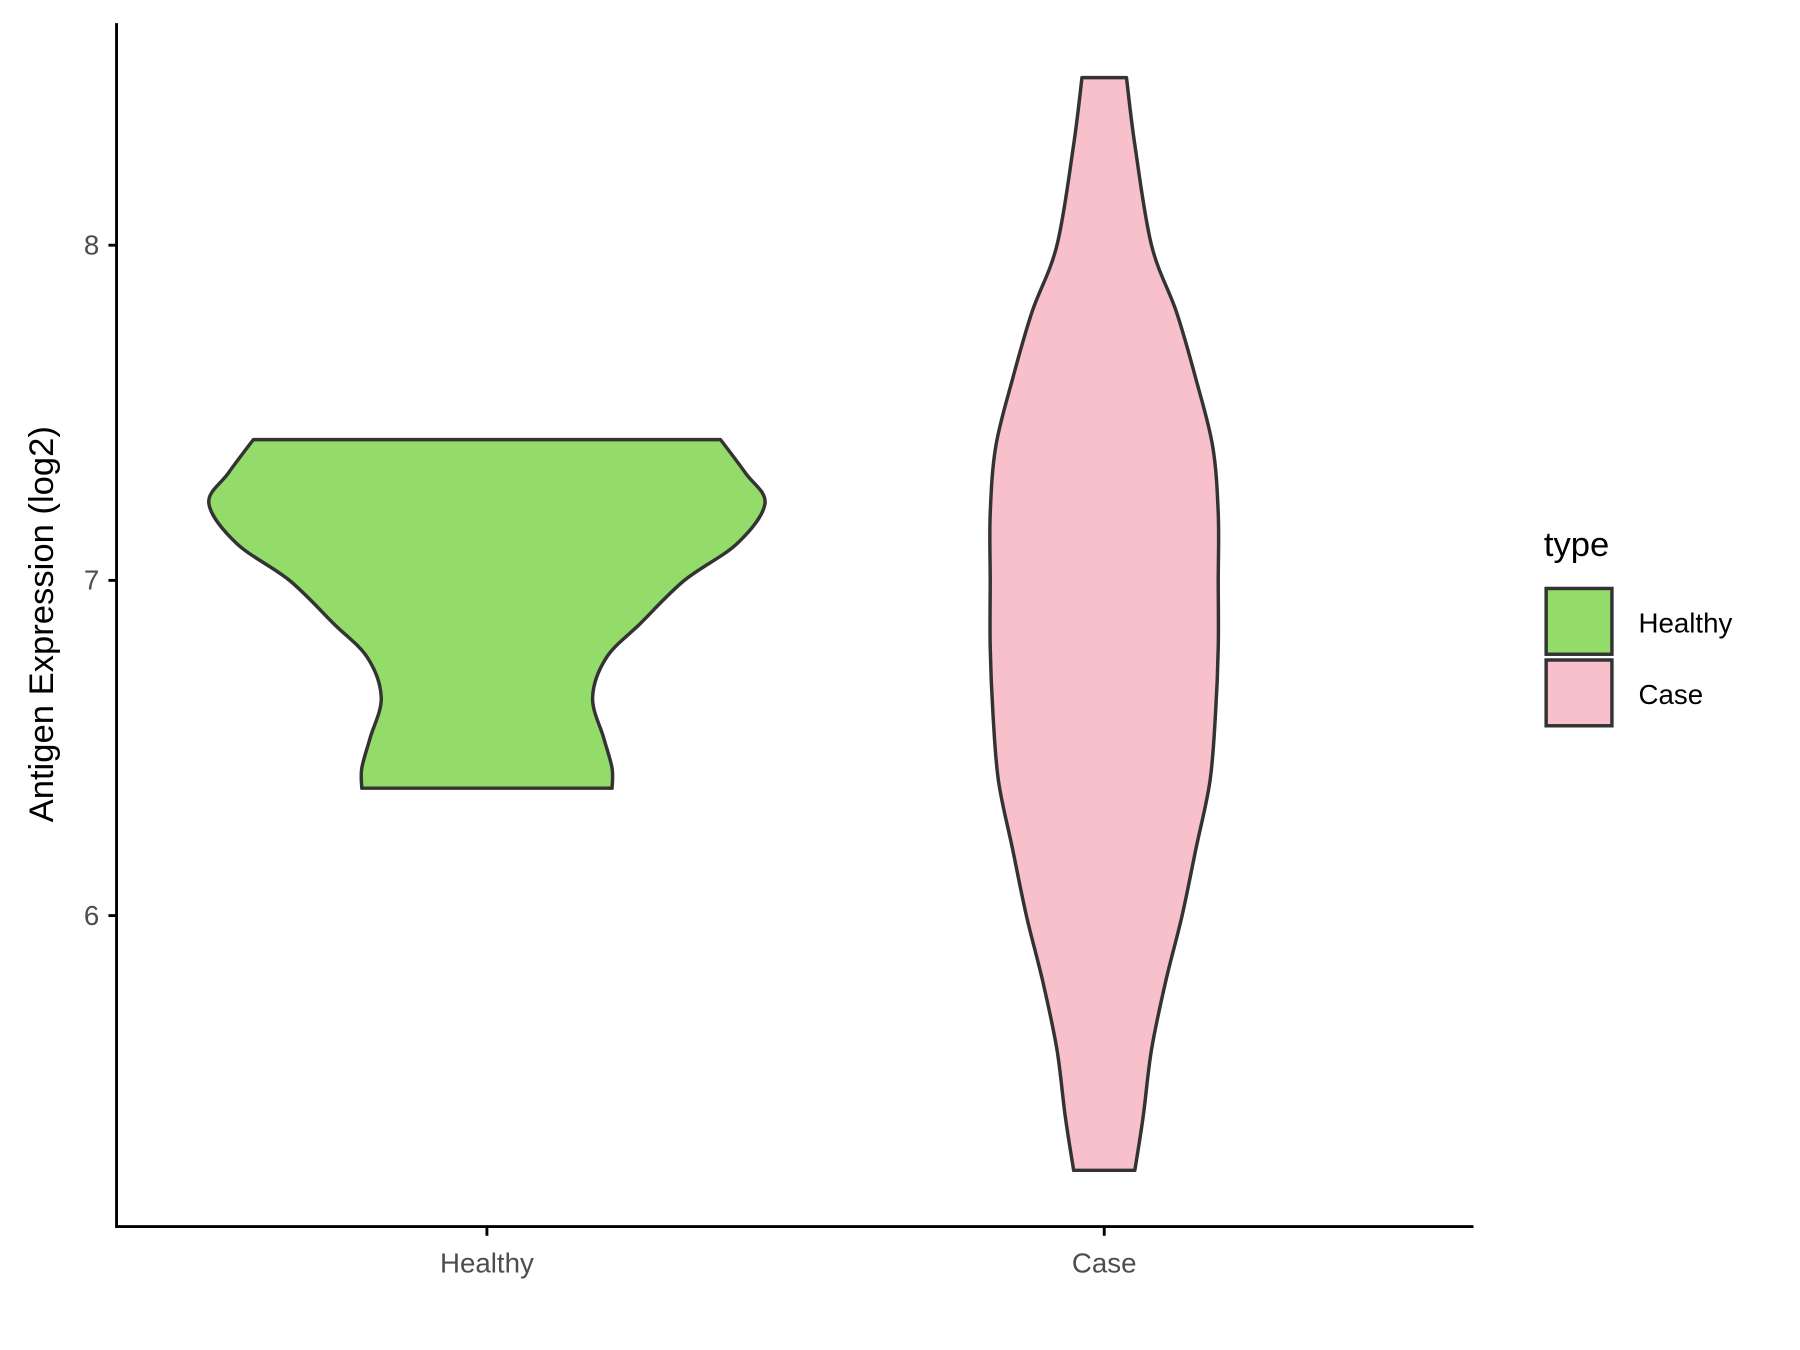 The height and width of the screenshot is (1350, 1800). What do you see at coordinates (100, 580) in the screenshot?
I see `y-ticks: 6 7 8` at bounding box center [100, 580].